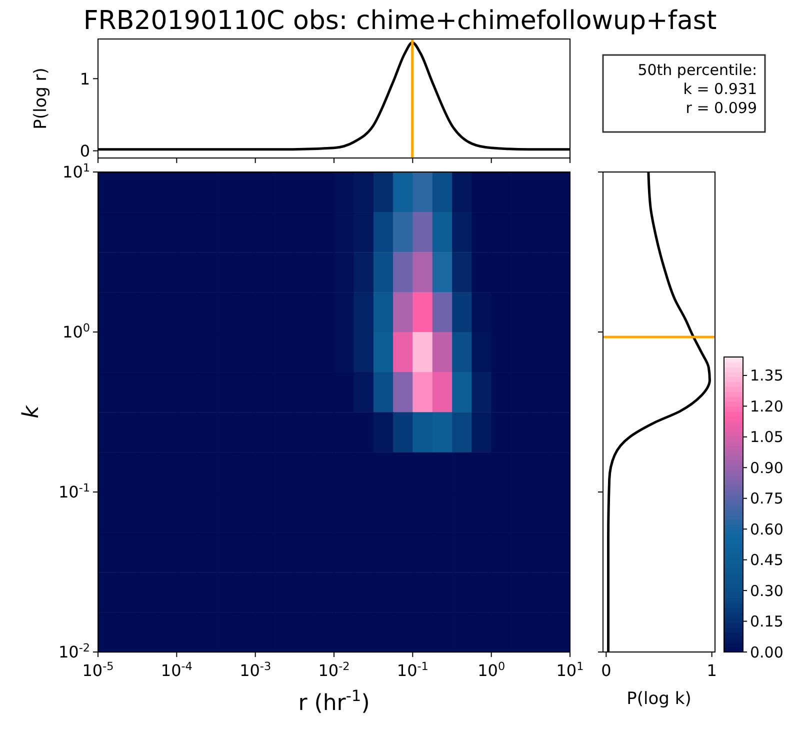 Image resolution: width=800 pixels, height=730 pixels. I want to click on color-bar-label: 0.45, so click(767, 560).